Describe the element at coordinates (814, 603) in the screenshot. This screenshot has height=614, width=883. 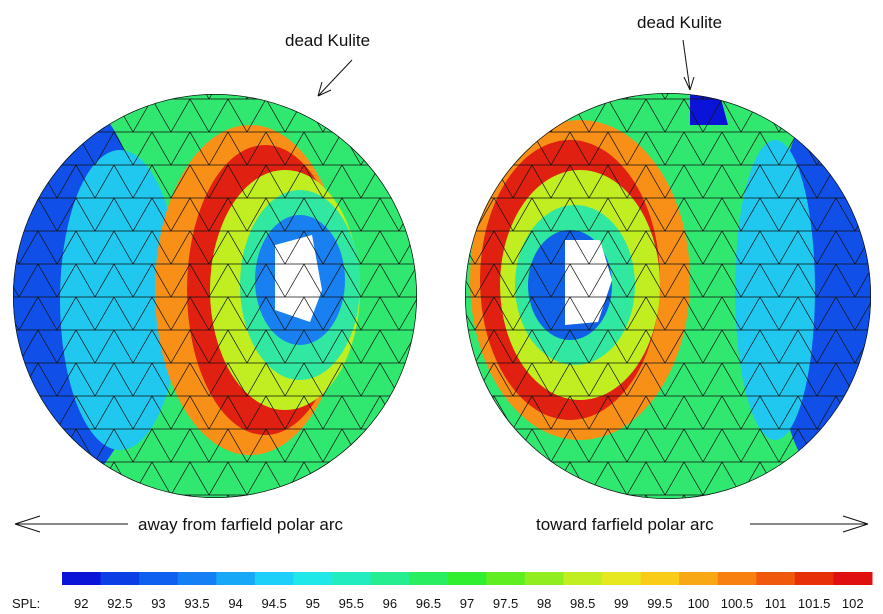
I see `colorbar-tick-label: 101.5` at that location.